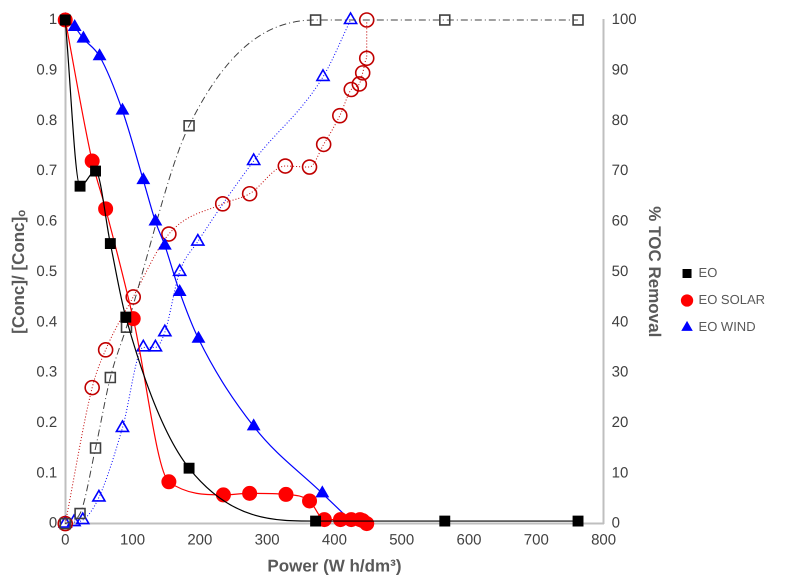 The width and height of the screenshot is (785, 586). Describe the element at coordinates (47, 221) in the screenshot. I see `y-tick-label: 0.6` at that location.